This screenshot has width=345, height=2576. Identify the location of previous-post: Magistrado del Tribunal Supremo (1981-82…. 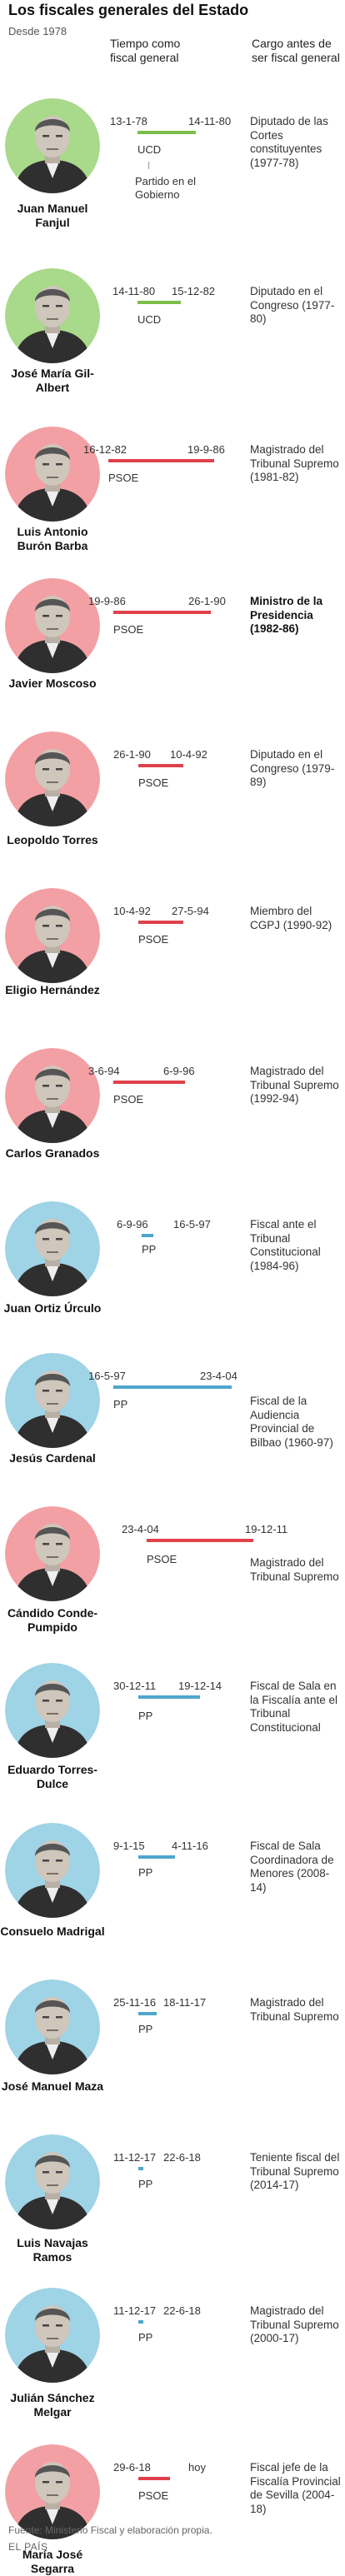
(294, 463).